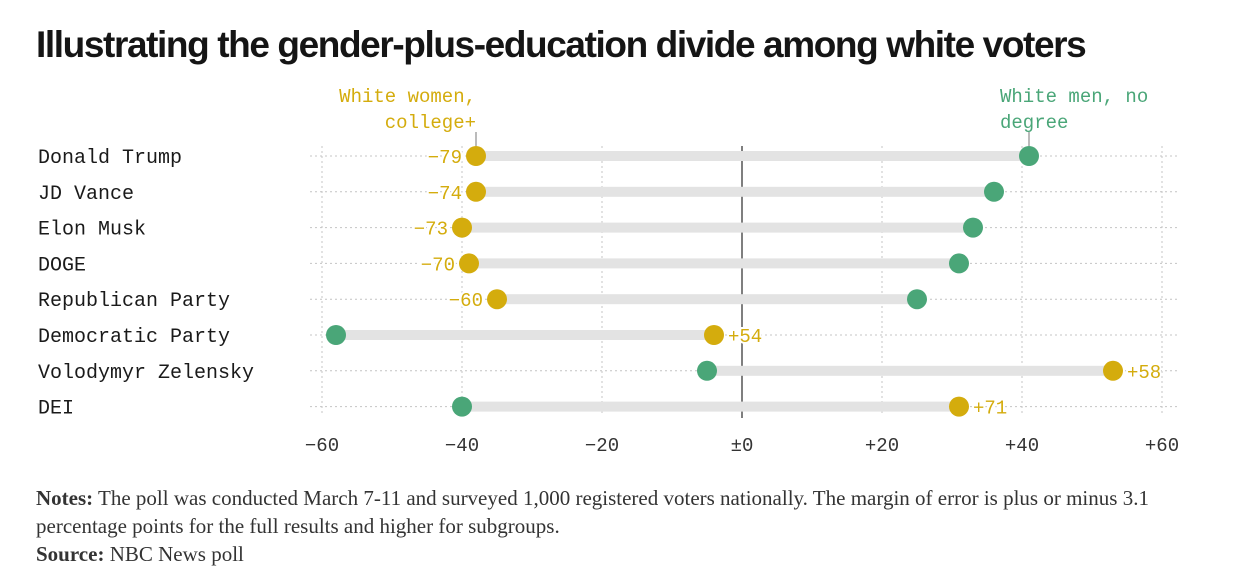 The image size is (1244, 584). I want to click on gap-label: −73, so click(431, 230).